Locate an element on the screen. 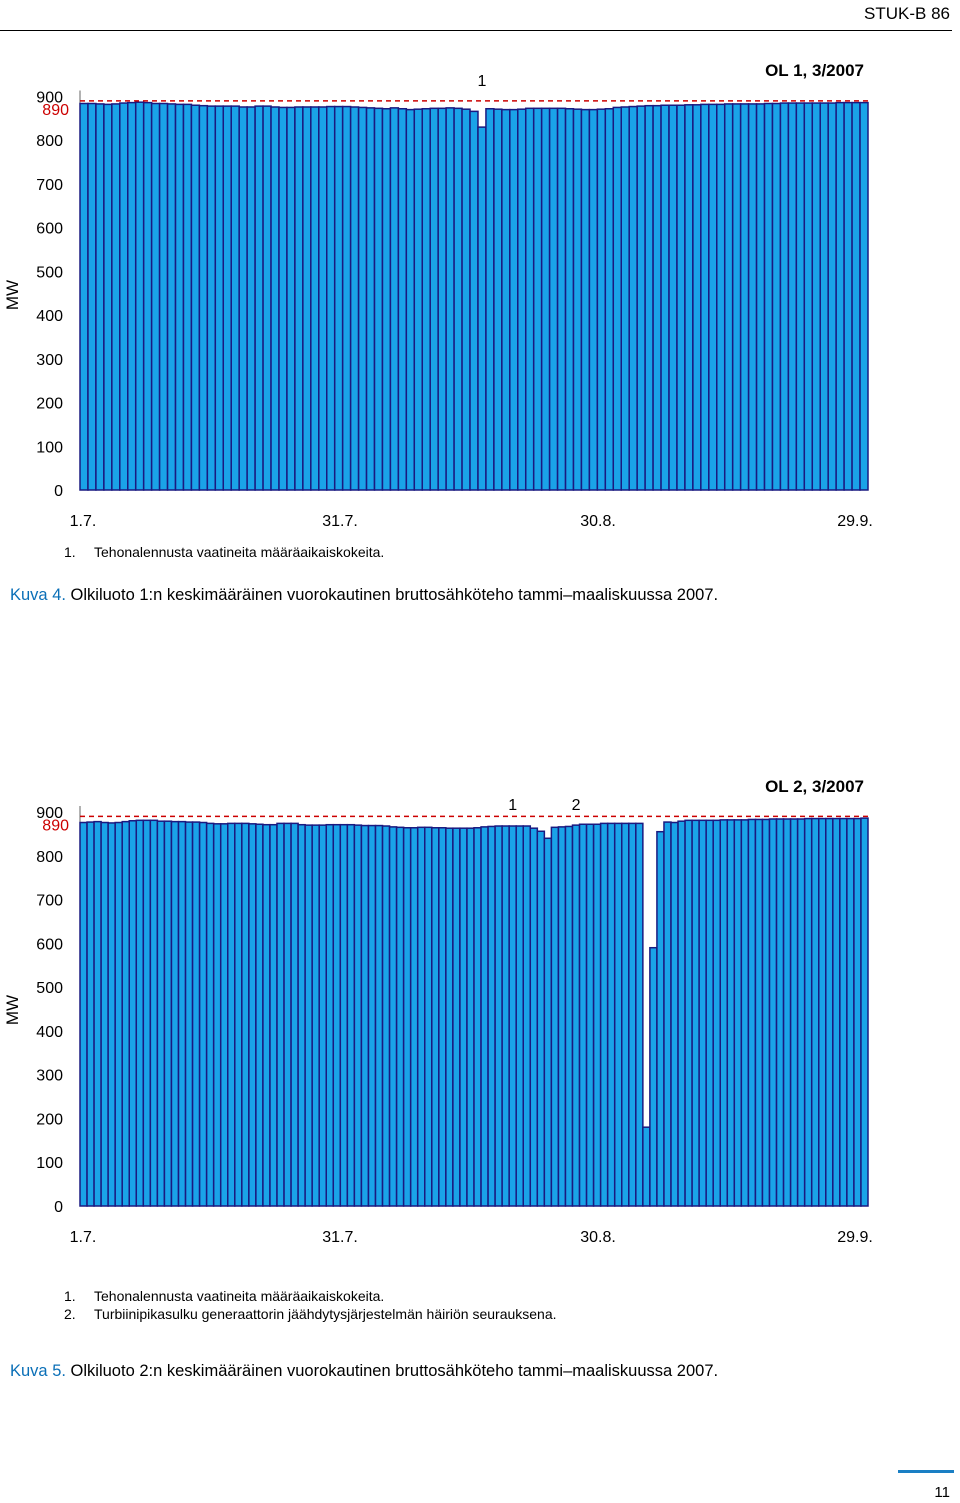 Image resolution: width=960 pixels, height=1503 pixels. y-tick-label: 900 is located at coordinates (49, 98).